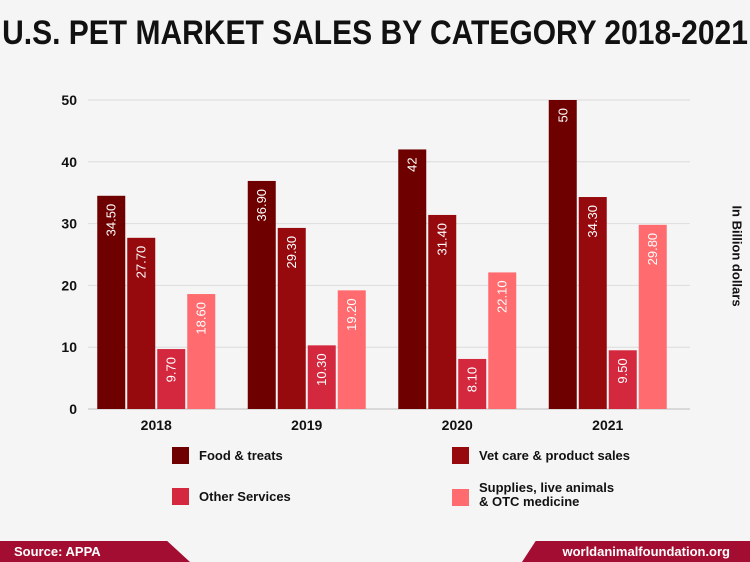 This screenshot has width=750, height=562. What do you see at coordinates (306, 425) in the screenshot?
I see `x-tick-label: 2019` at bounding box center [306, 425].